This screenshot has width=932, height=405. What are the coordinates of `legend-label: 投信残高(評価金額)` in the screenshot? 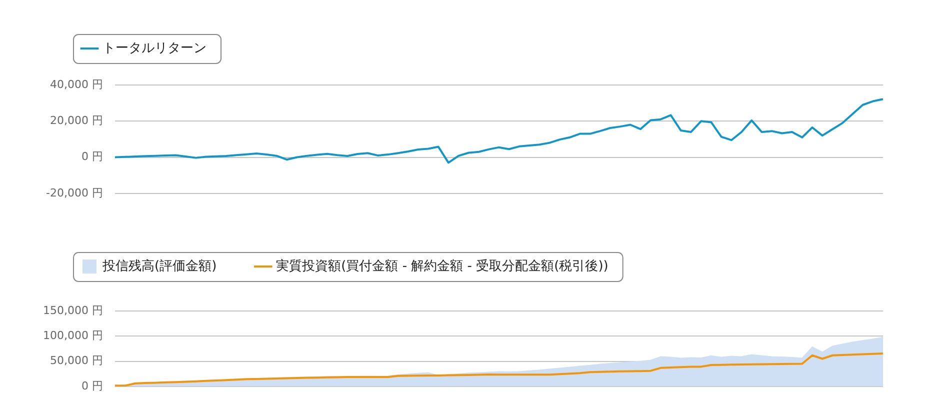 It's located at (159, 266).